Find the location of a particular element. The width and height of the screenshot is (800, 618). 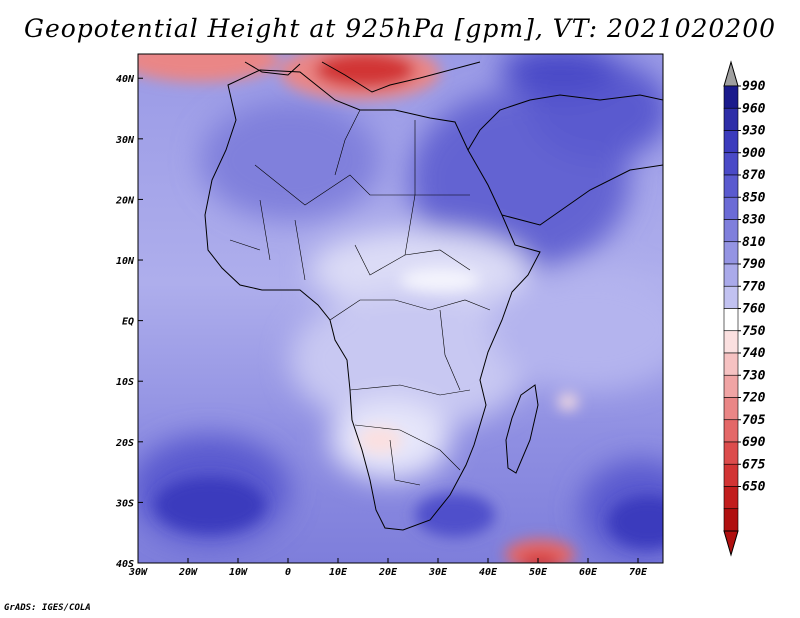

border-west-africa is located at coordinates (267, 240).